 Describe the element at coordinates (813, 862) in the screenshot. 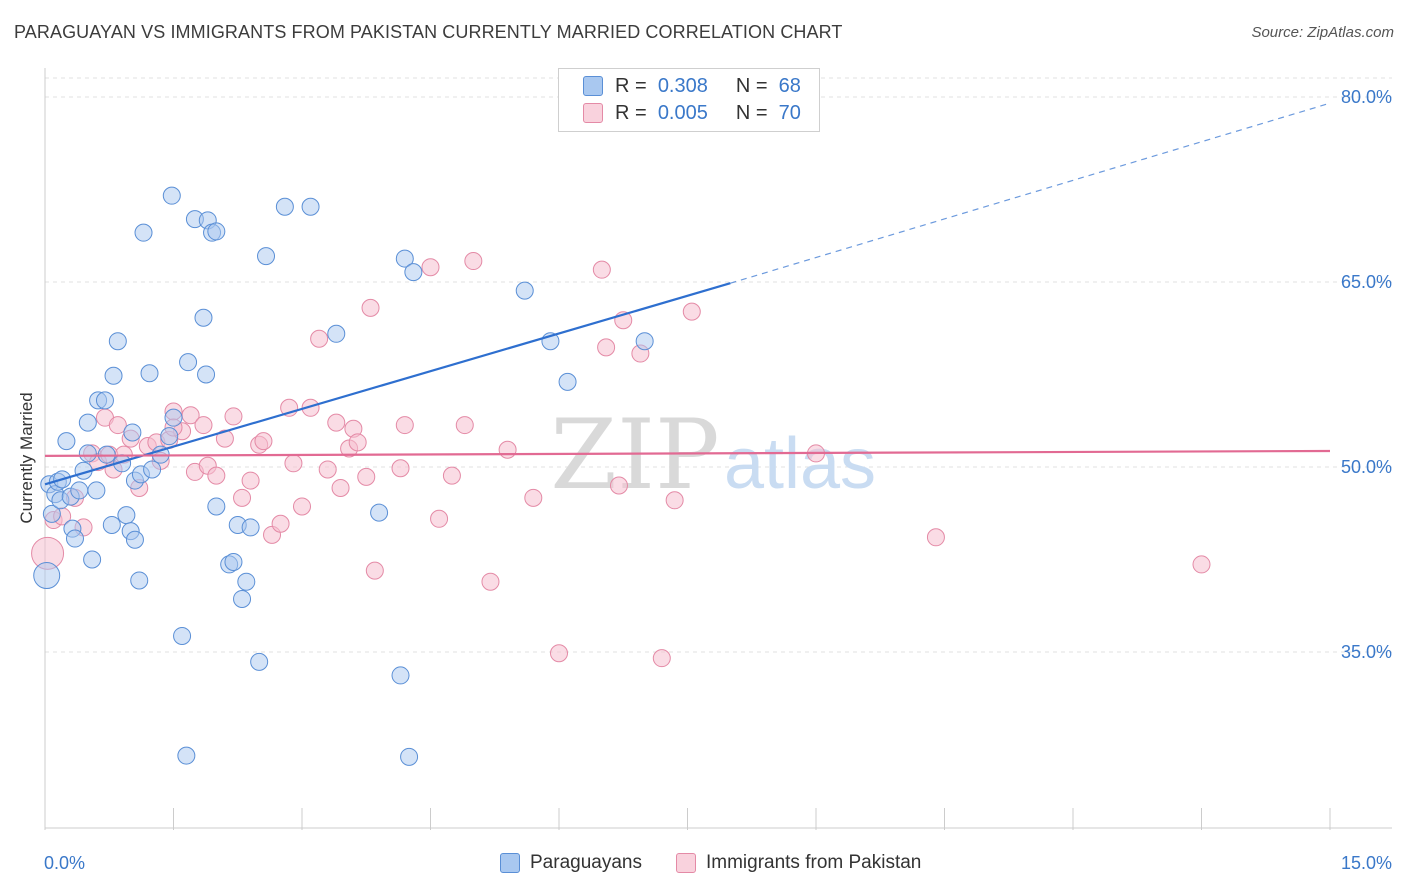

I see `bottom-legend-label: Immigrants from Pakistan` at that location.